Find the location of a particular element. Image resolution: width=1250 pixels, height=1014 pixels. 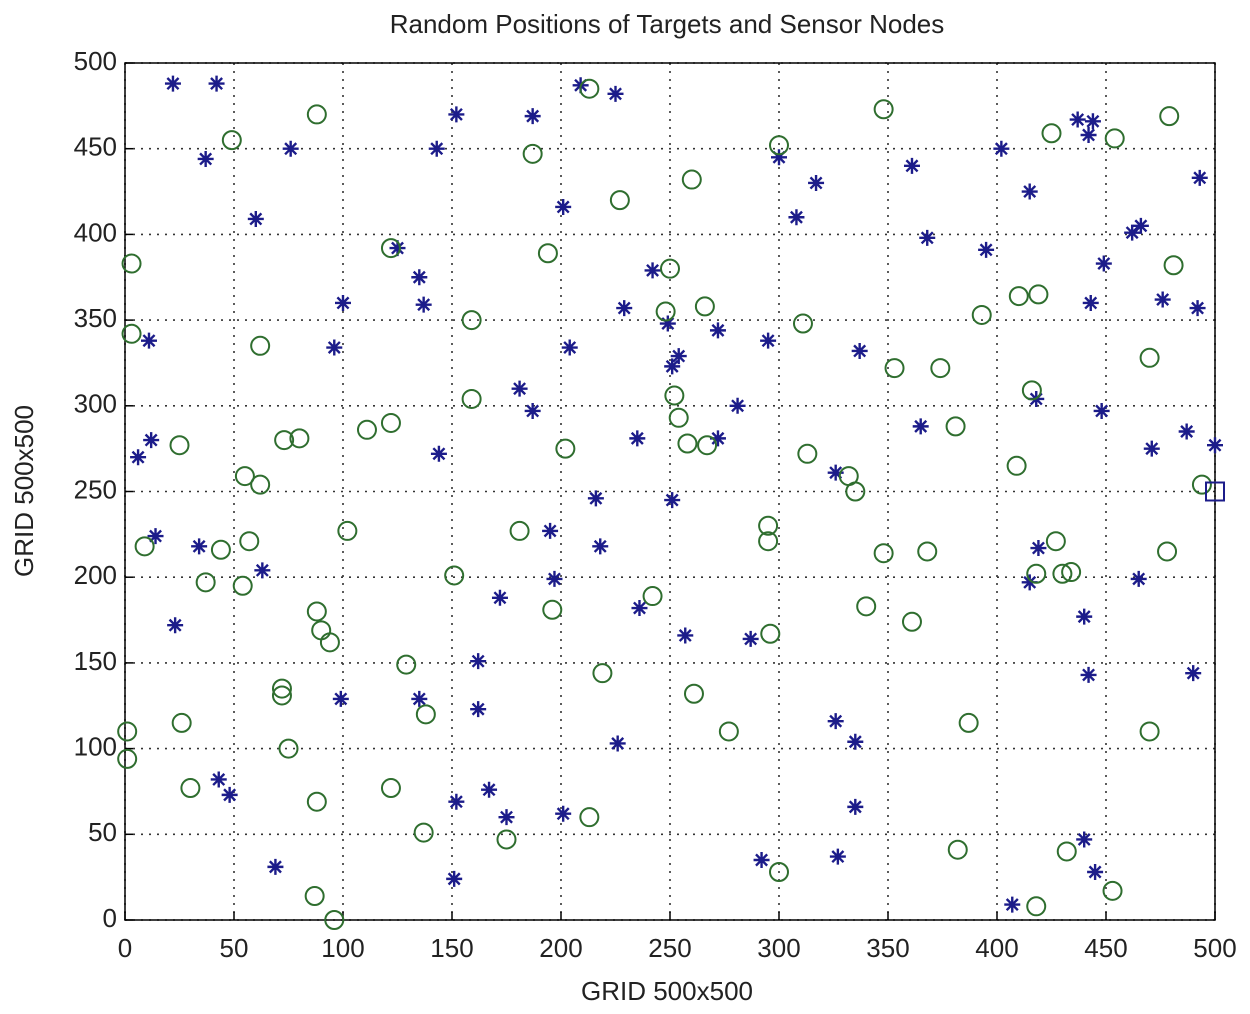

x-tick-label: 250 is located at coordinates (669, 948).